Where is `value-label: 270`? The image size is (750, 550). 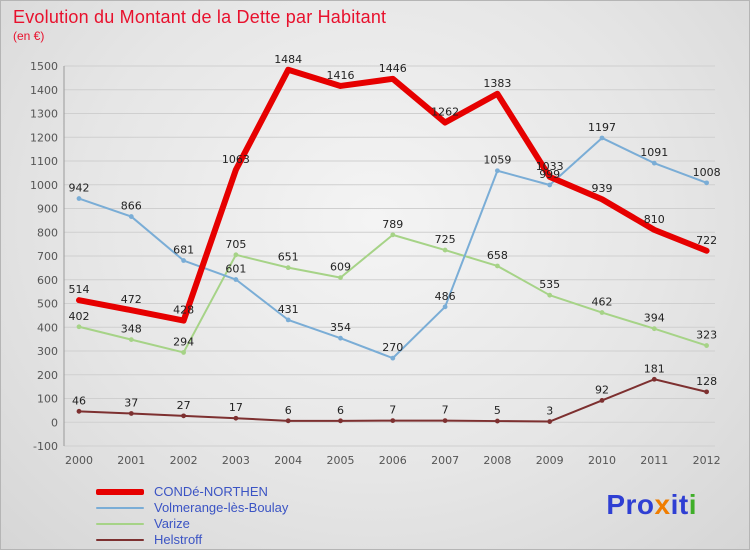
value-label: 270 is located at coordinates (392, 347).